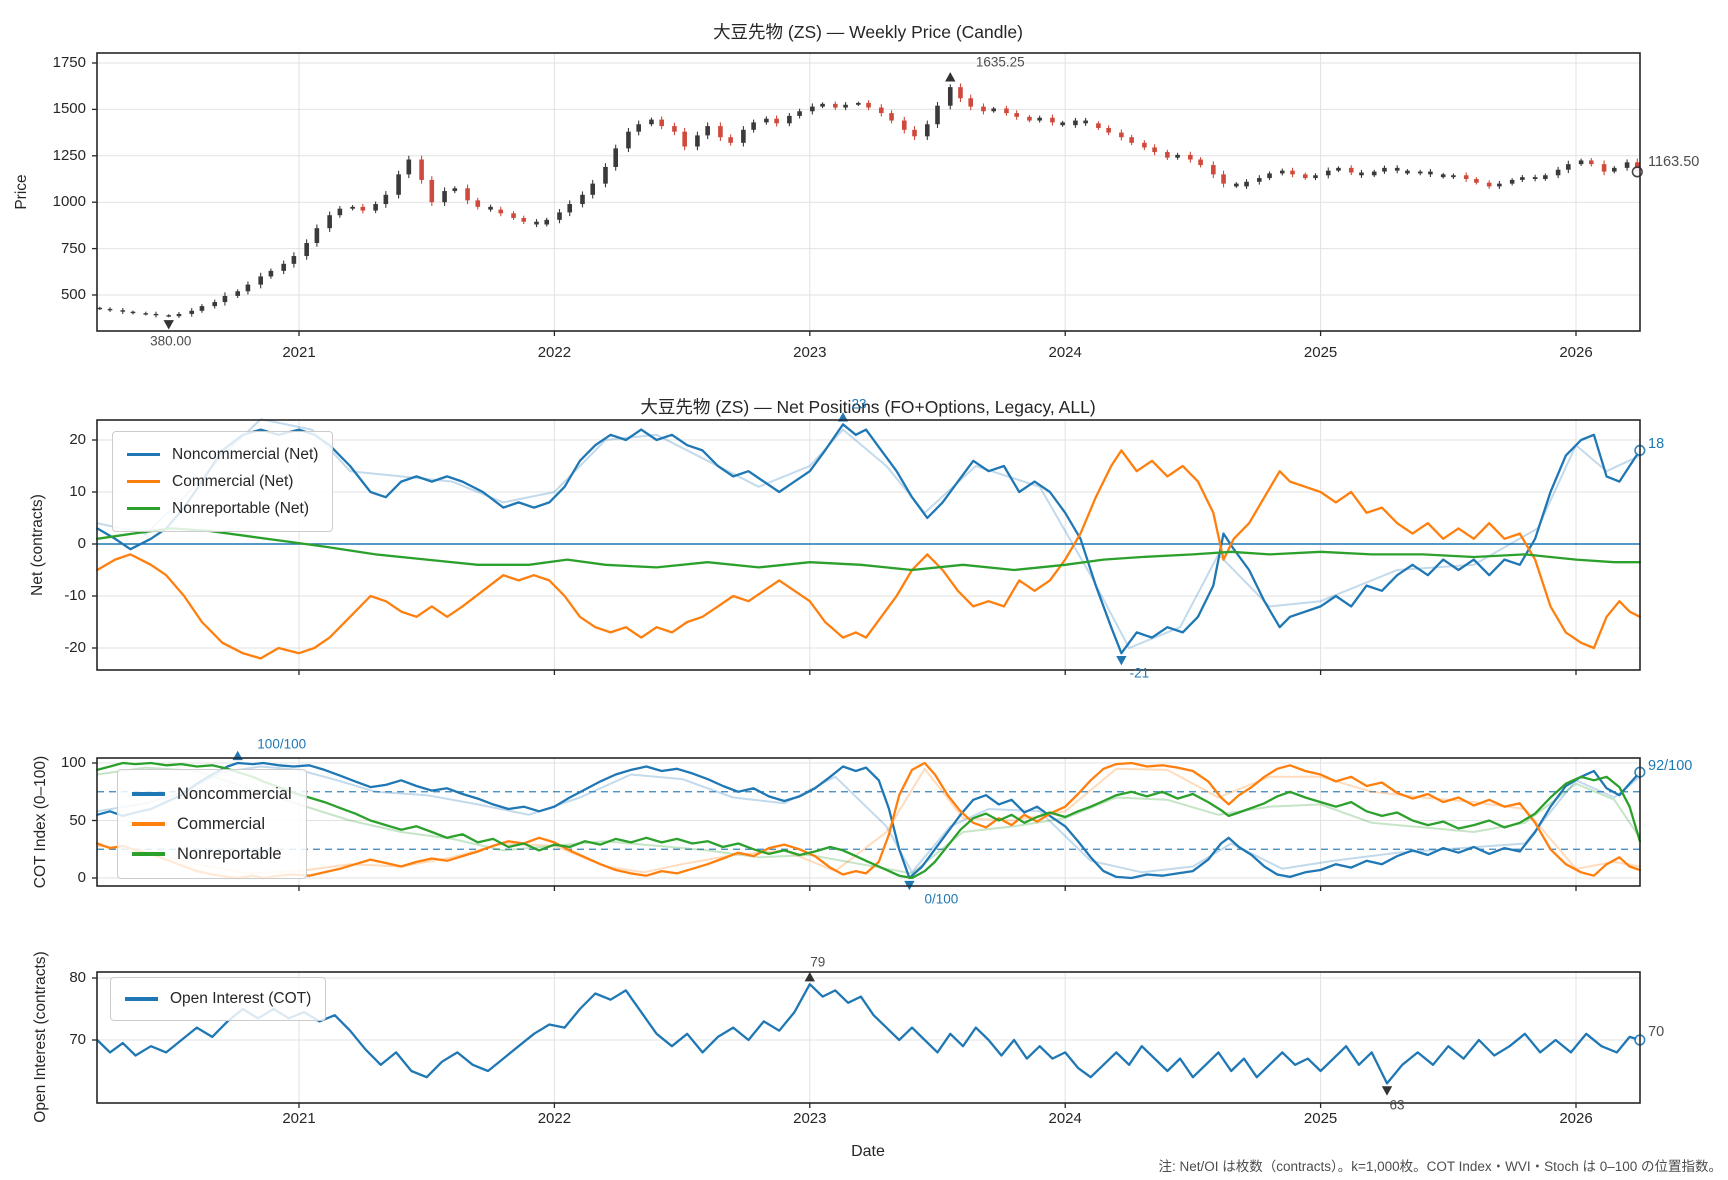 The height and width of the screenshot is (1180, 1728). I want to click on last-value-label: 18, so click(1656, 444).